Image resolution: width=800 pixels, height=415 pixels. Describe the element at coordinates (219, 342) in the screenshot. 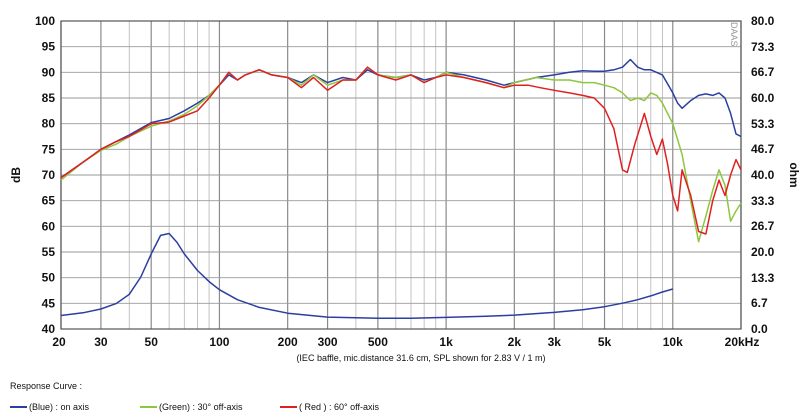

I see `x-tick-label: 100` at that location.